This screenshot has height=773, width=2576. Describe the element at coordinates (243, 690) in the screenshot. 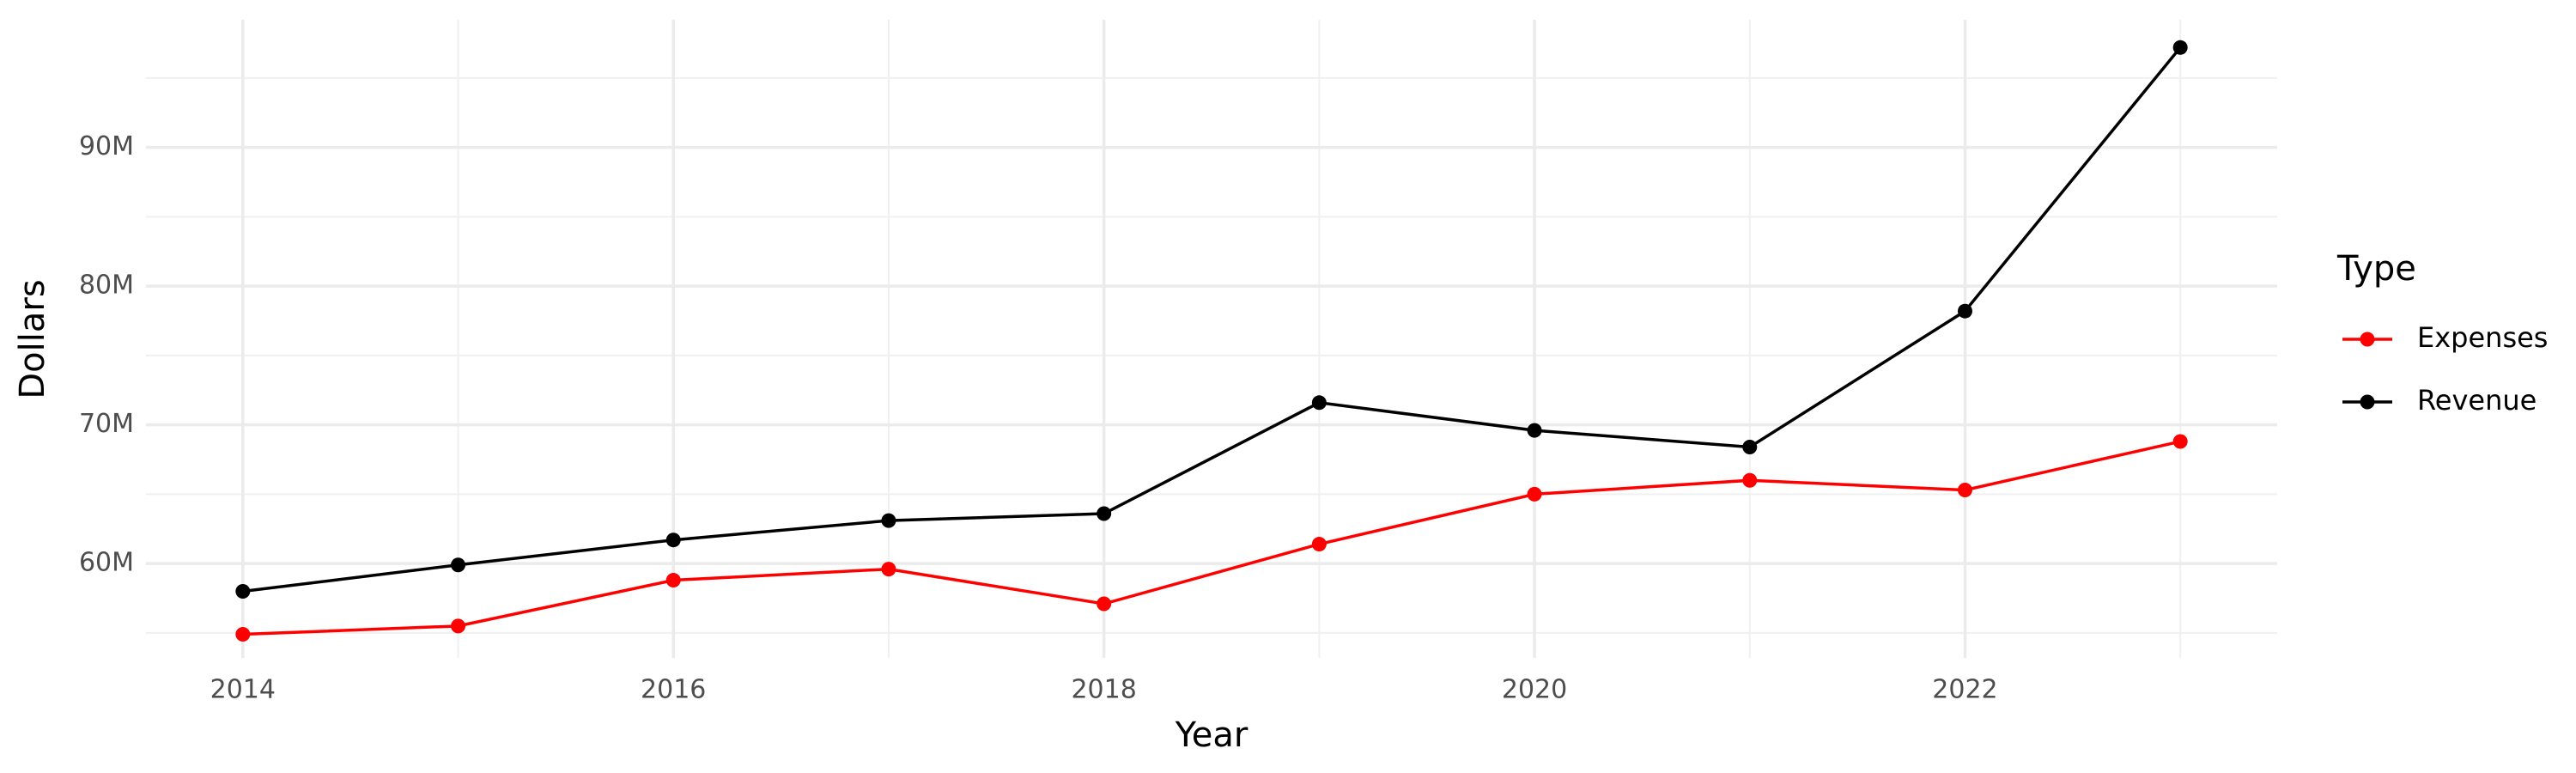

I see `x-tick-label: 2014` at that location.